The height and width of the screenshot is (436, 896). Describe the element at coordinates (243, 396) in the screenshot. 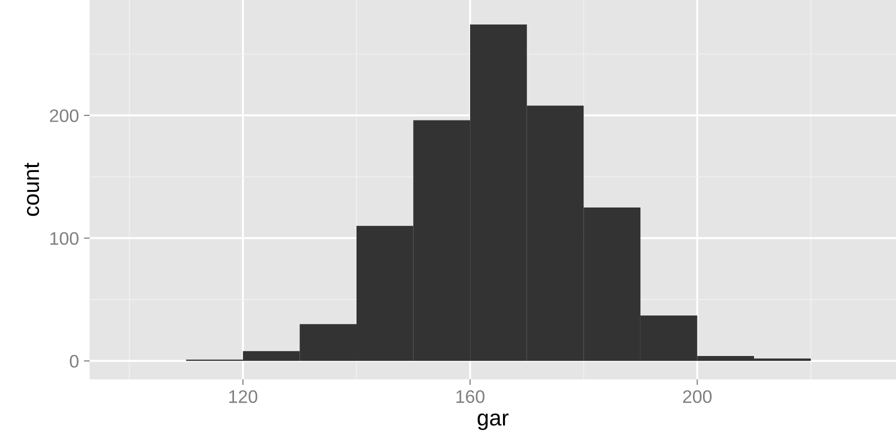

I see `x-tick-label: 120` at that location.